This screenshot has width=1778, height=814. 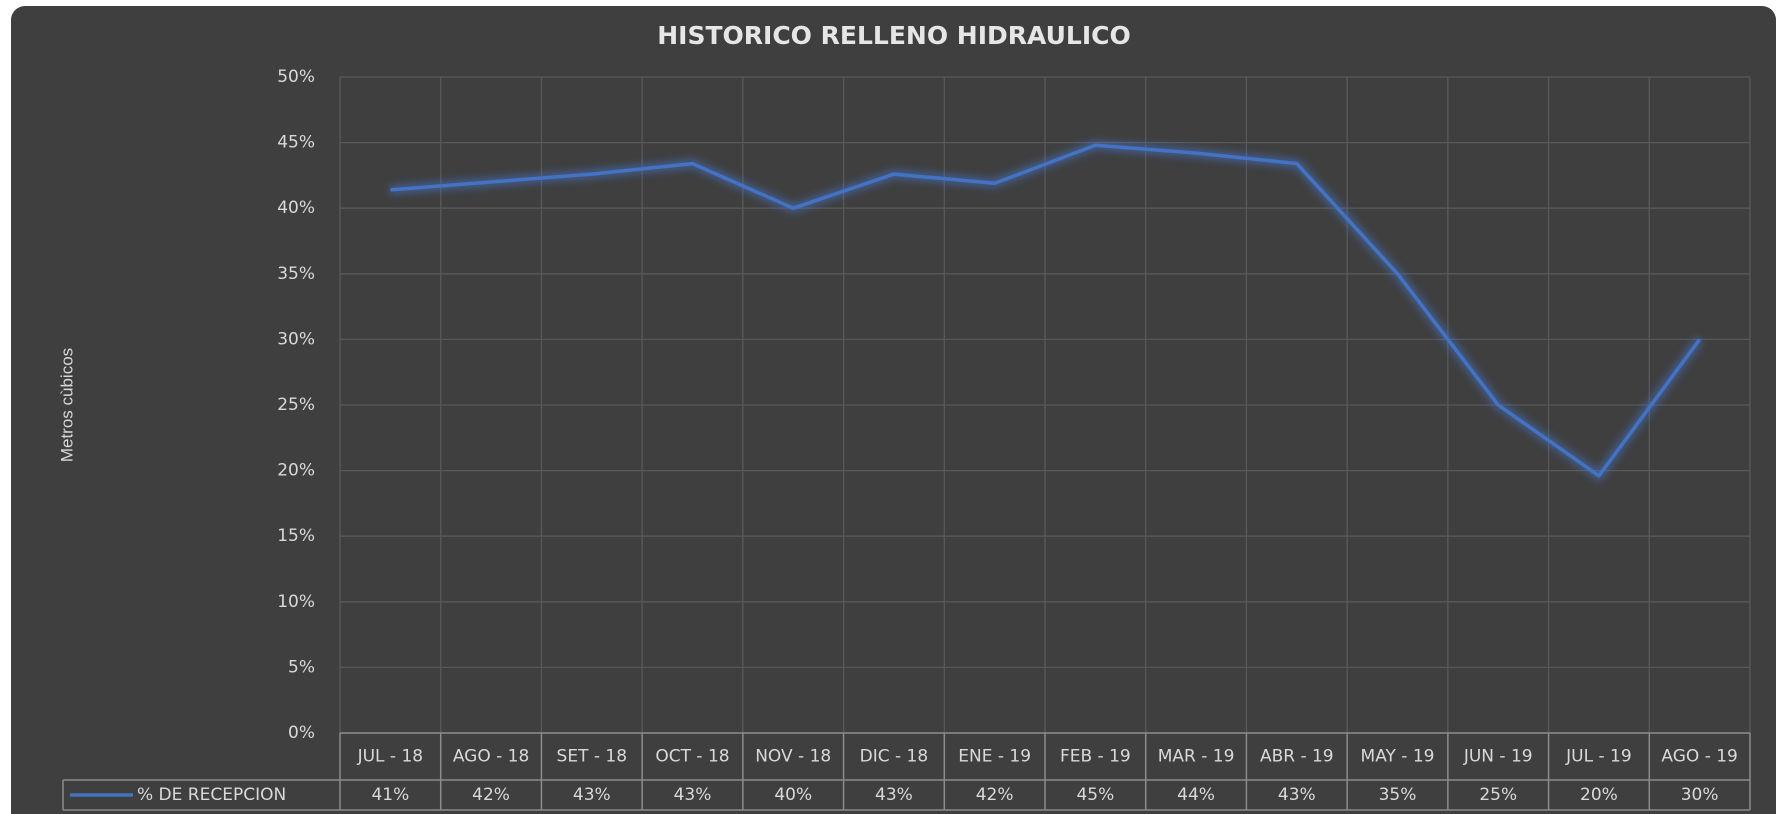 I want to click on data-label: 41%, so click(x=390, y=795).